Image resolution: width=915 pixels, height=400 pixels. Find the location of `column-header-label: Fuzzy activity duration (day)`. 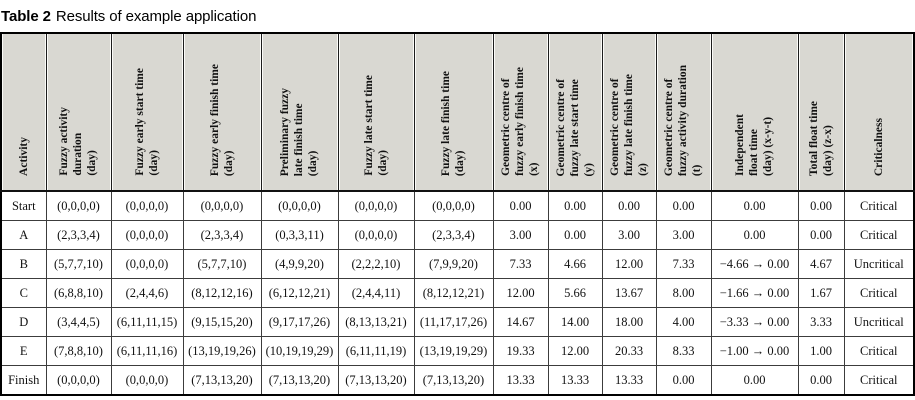

column-header-label: Fuzzy activity duration (day) is located at coordinates (78, 141).